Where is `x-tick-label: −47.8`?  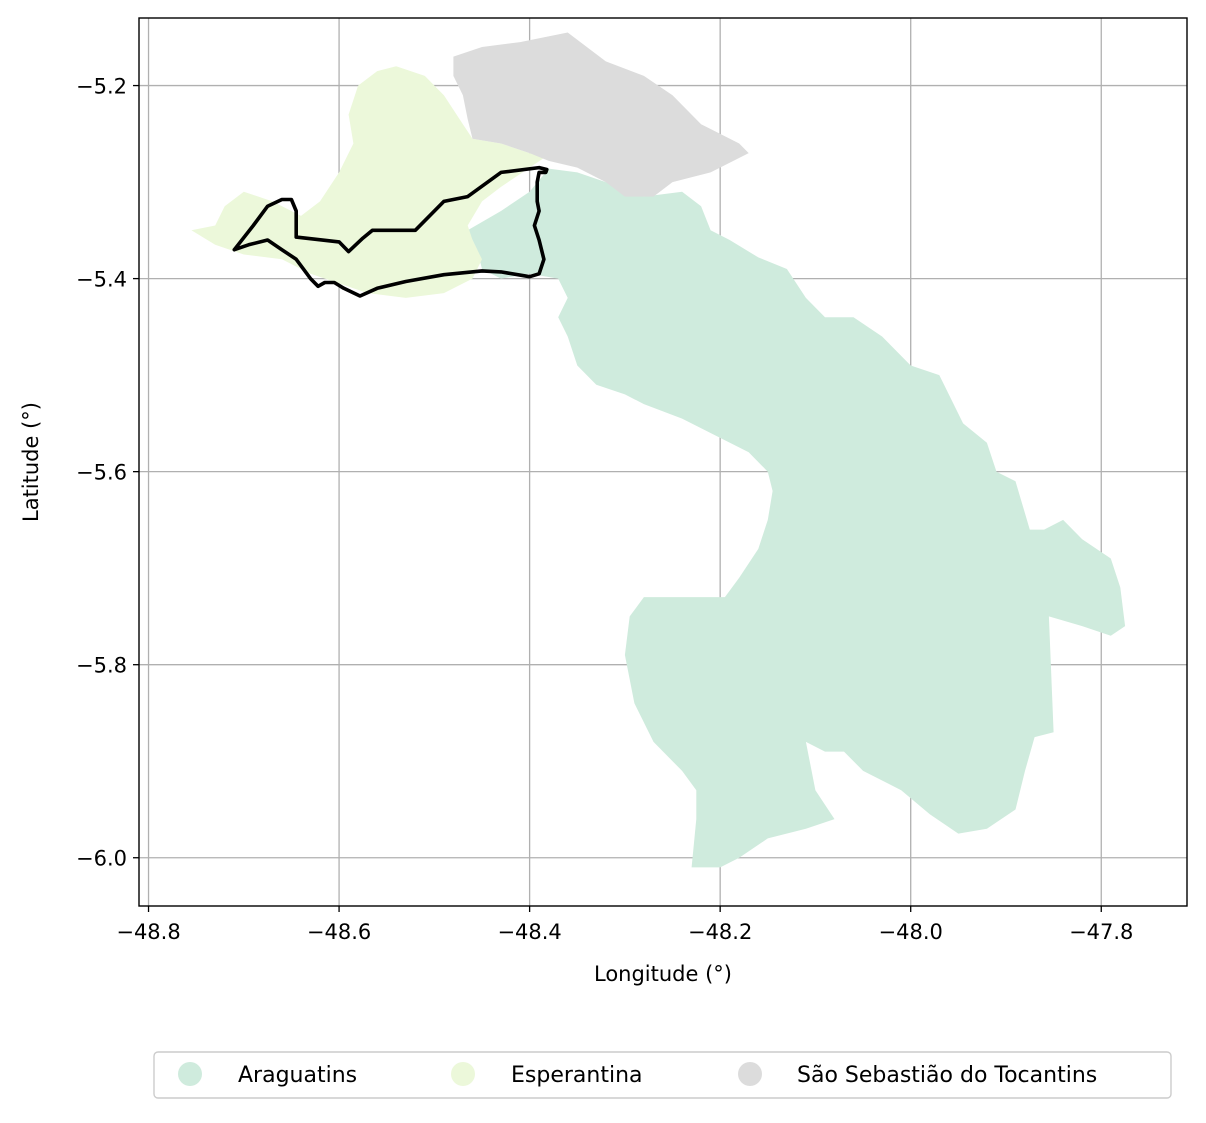
x-tick-label: −47.8 is located at coordinates (1101, 932).